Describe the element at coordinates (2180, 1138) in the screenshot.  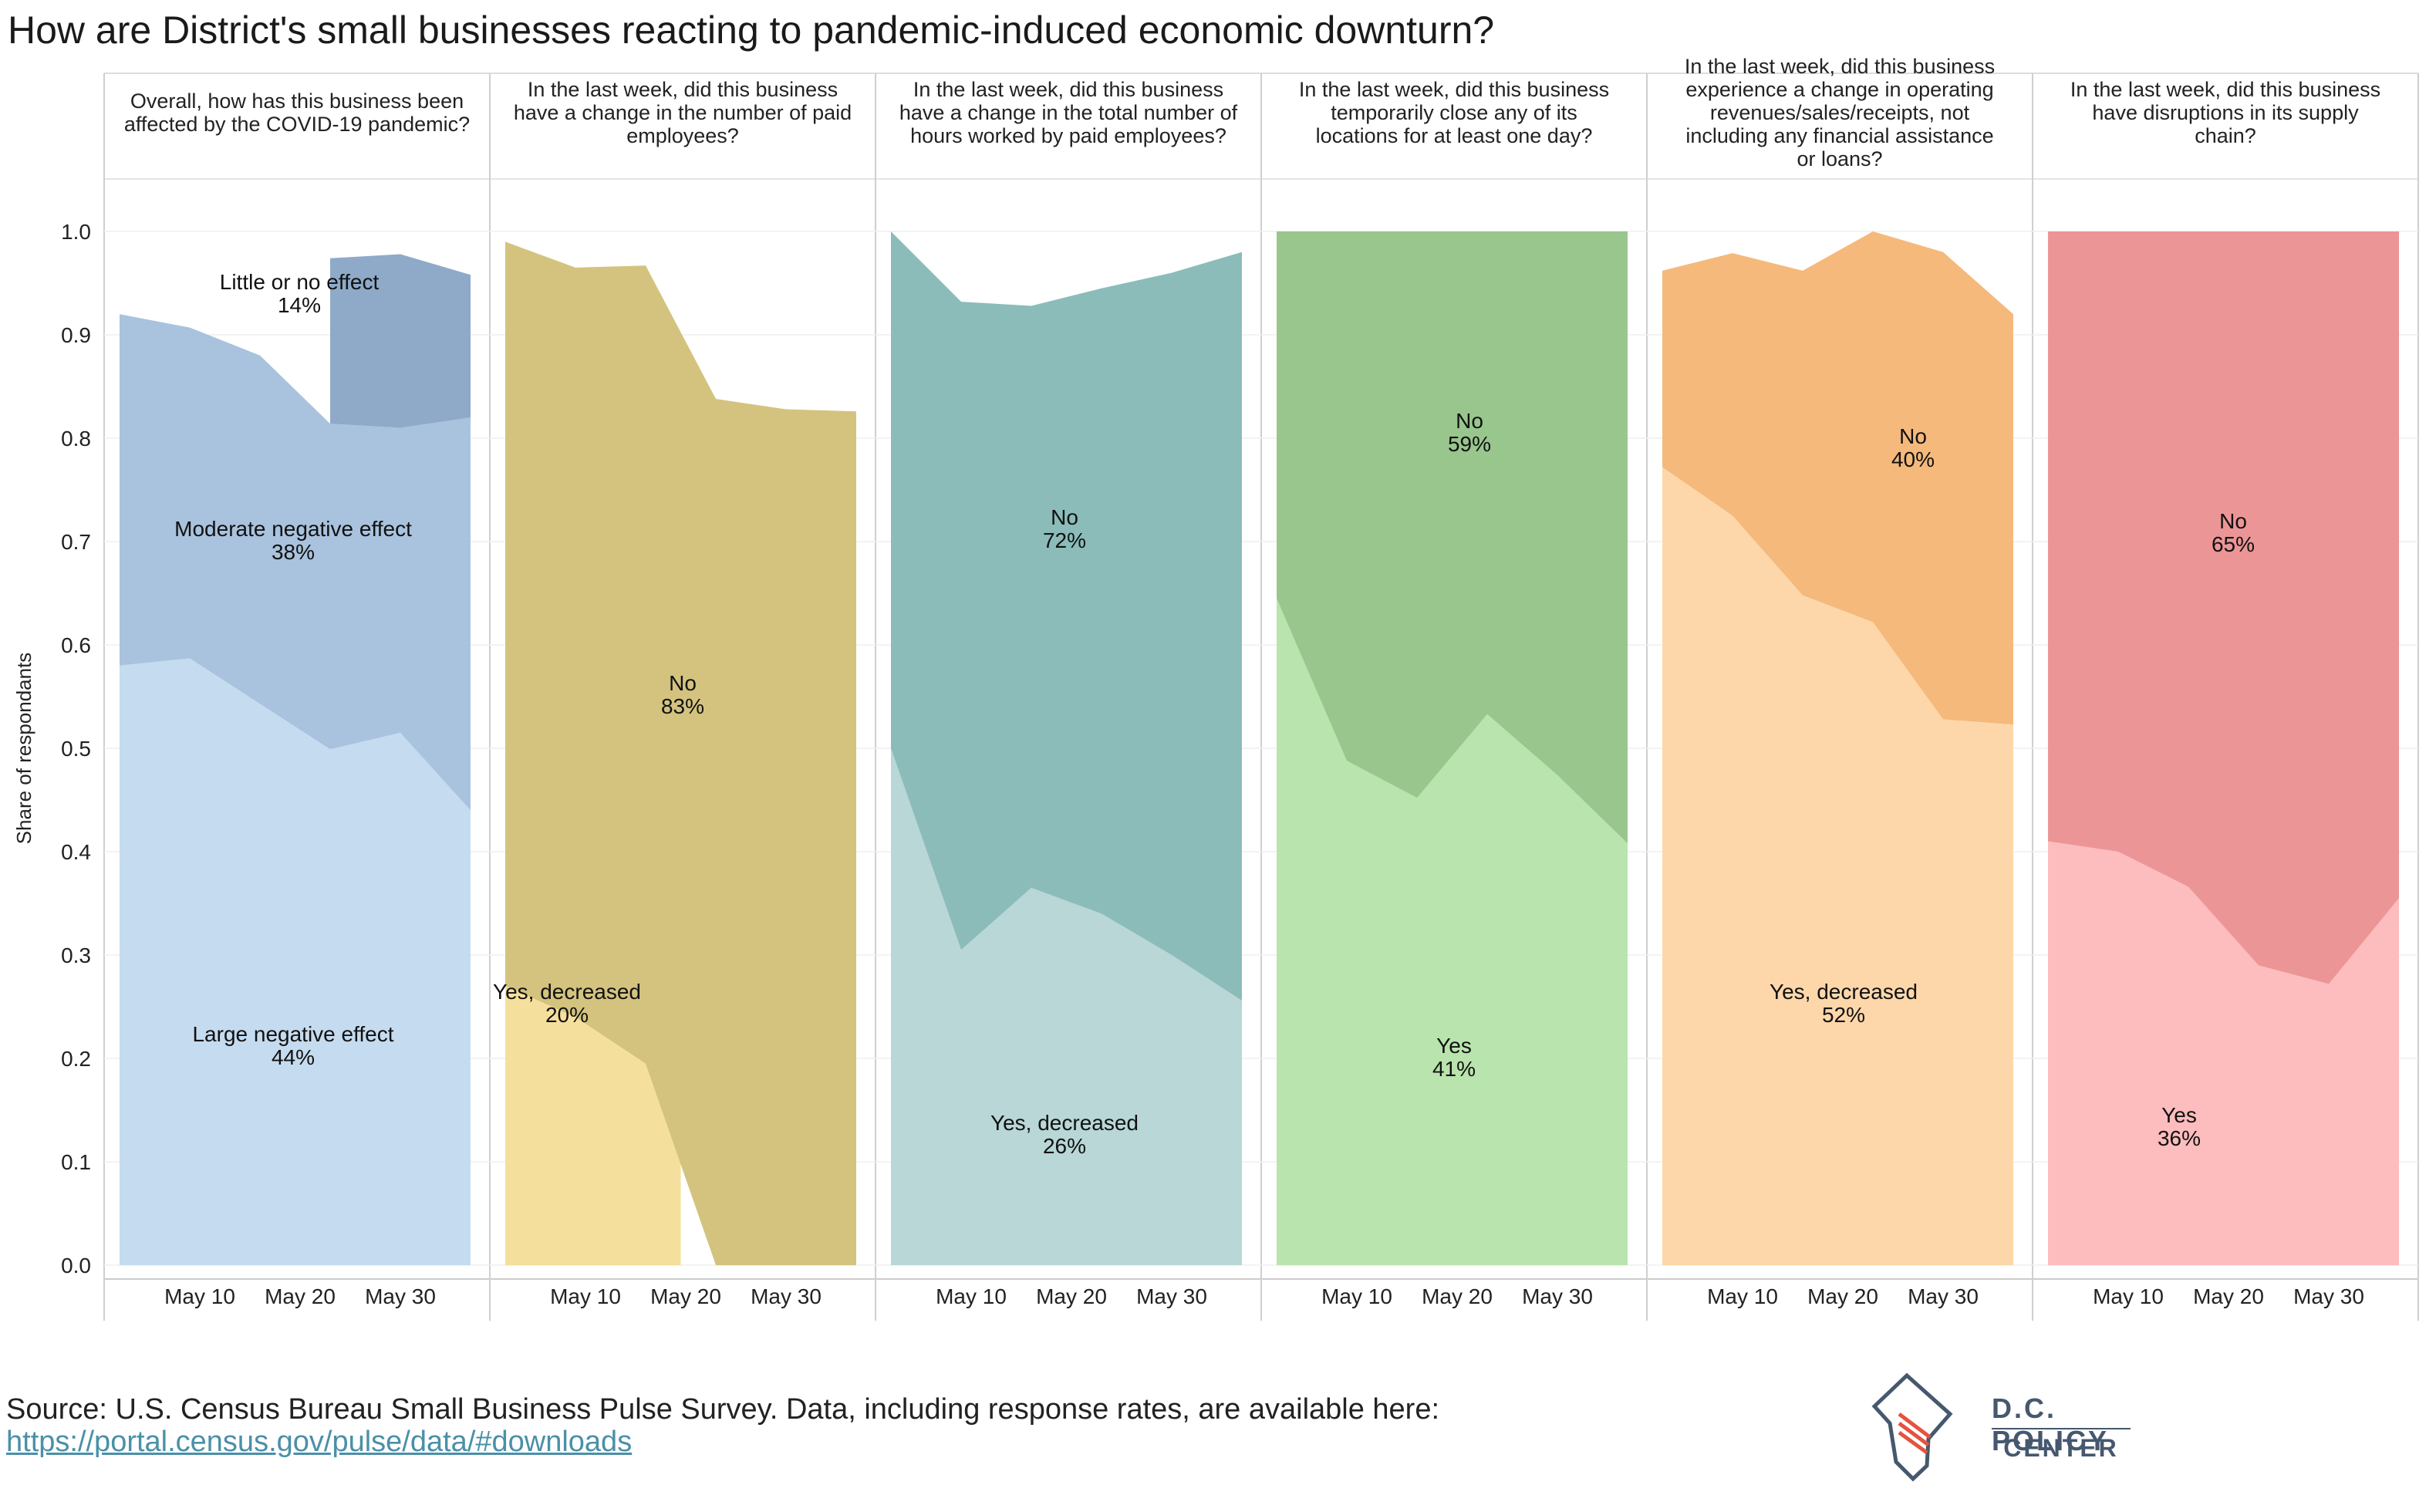
I see `series-value-label: 36%` at that location.